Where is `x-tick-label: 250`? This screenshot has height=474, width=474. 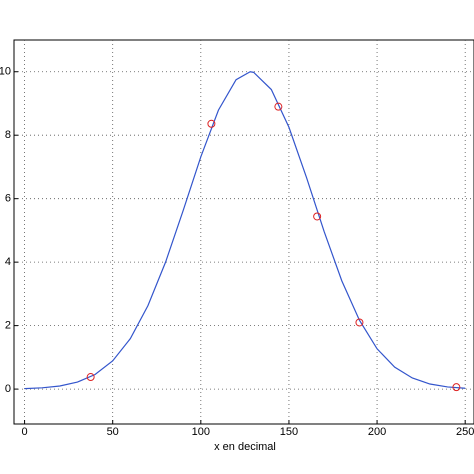 x-tick-label: 250 is located at coordinates (465, 432).